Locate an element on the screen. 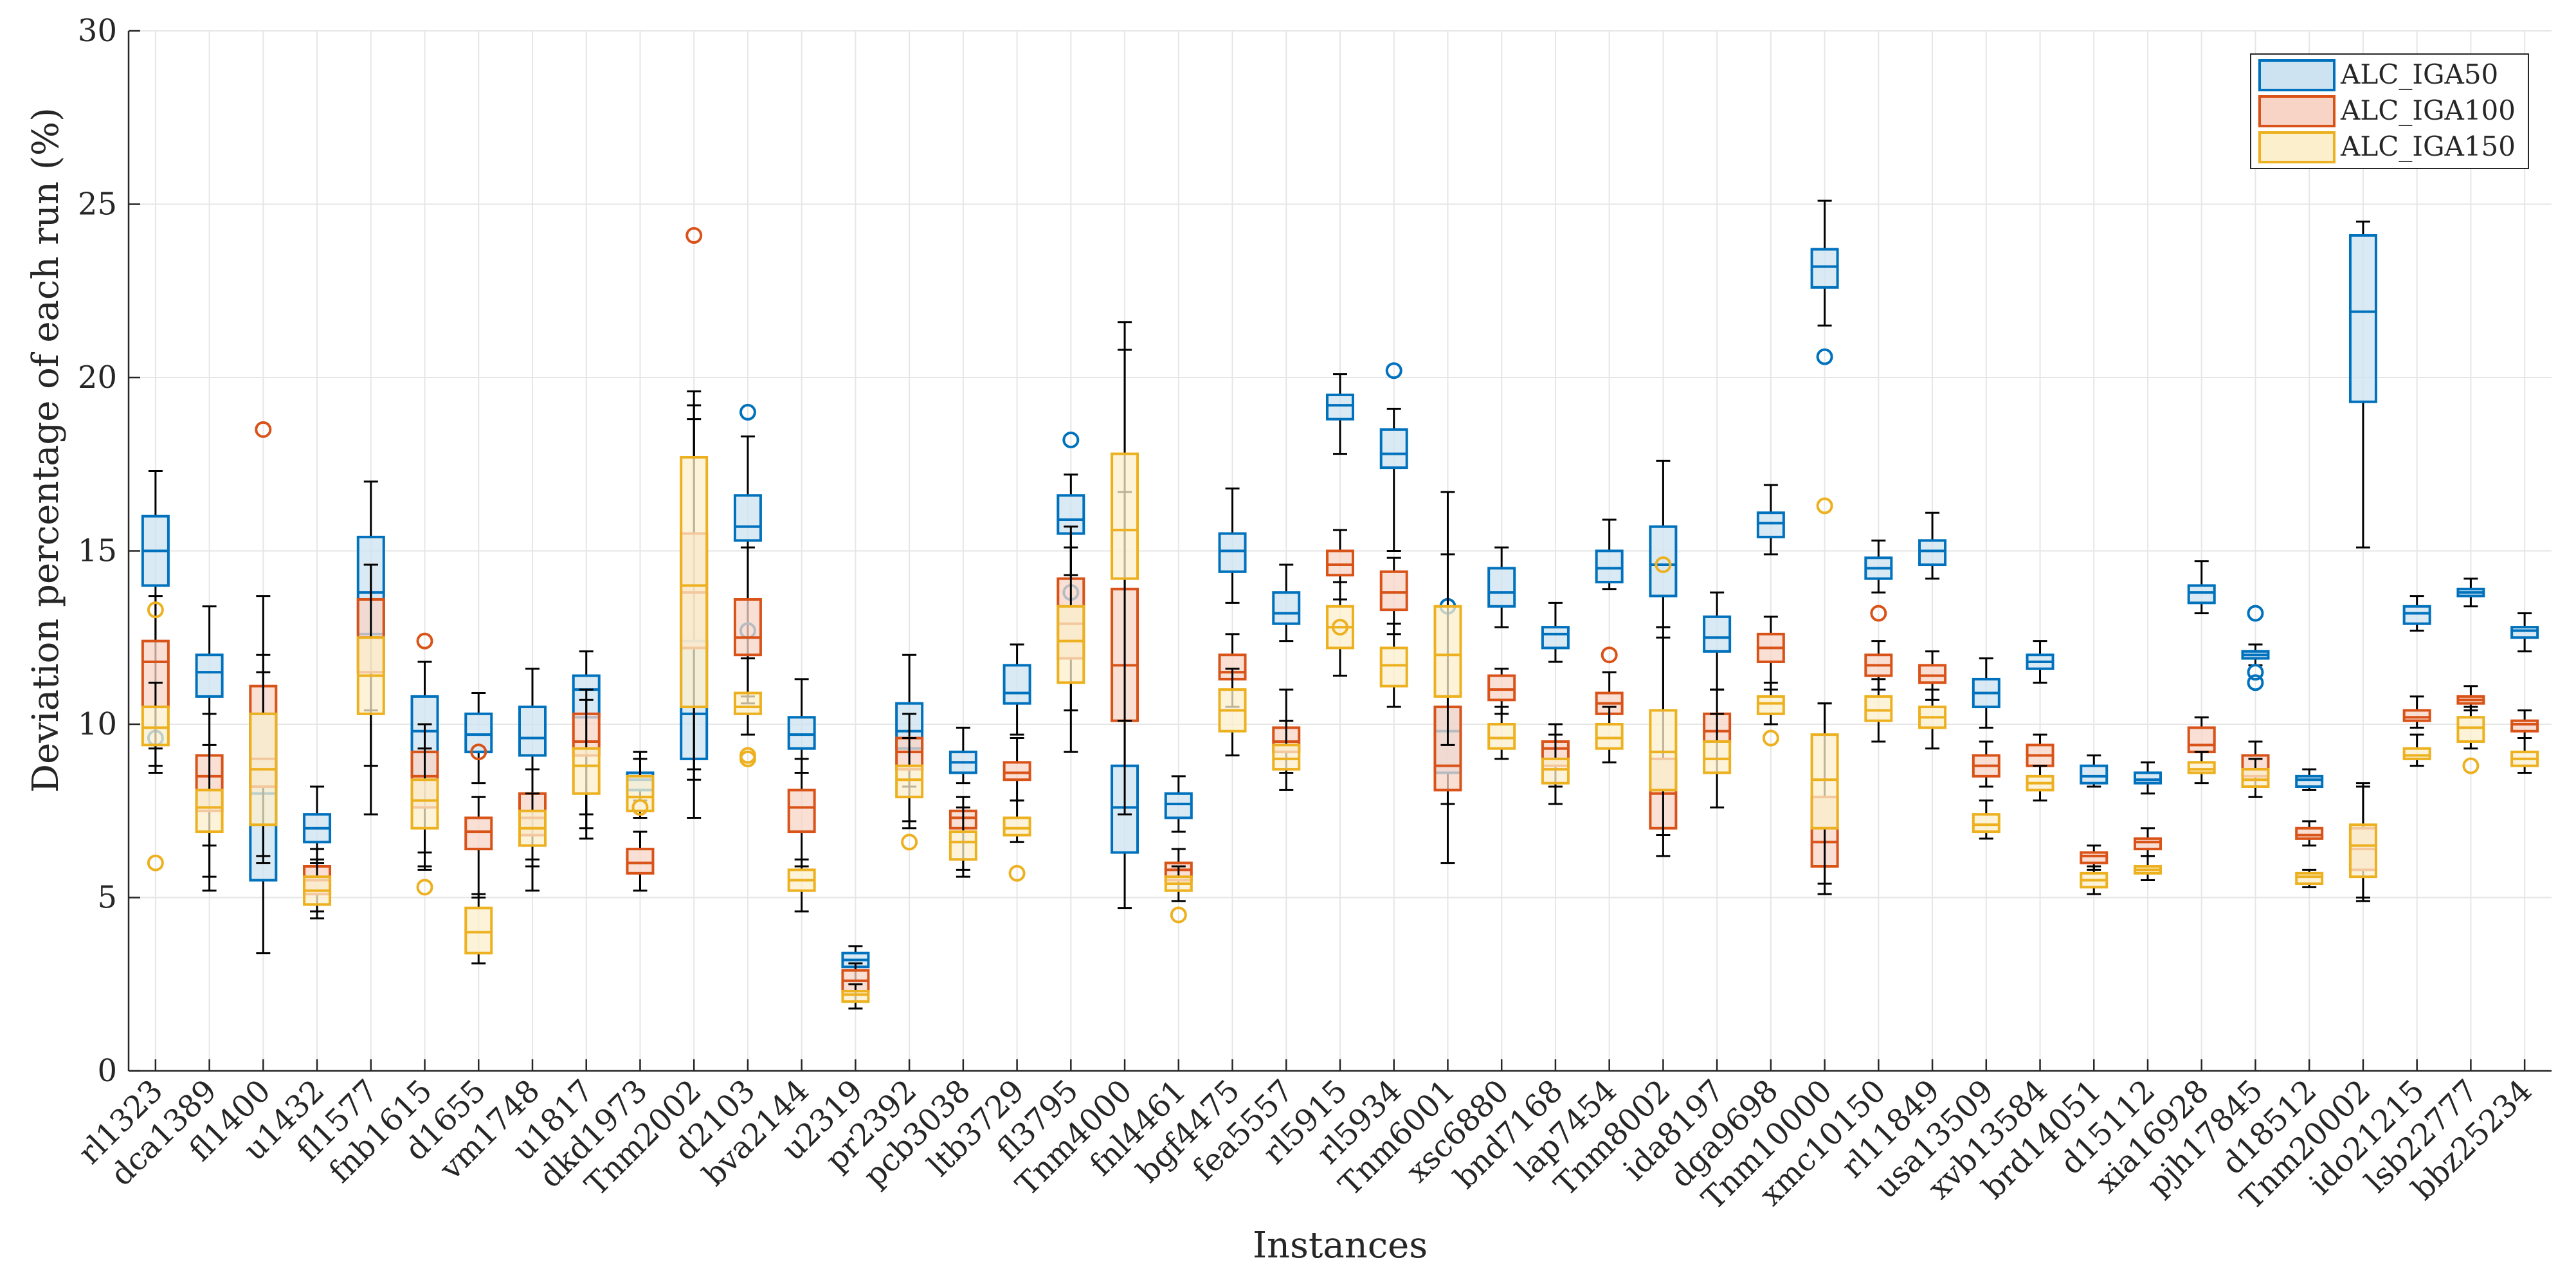 The image size is (2576, 1278). y-axis-title: Deviation percentage of each run (%) is located at coordinates (46, 450).